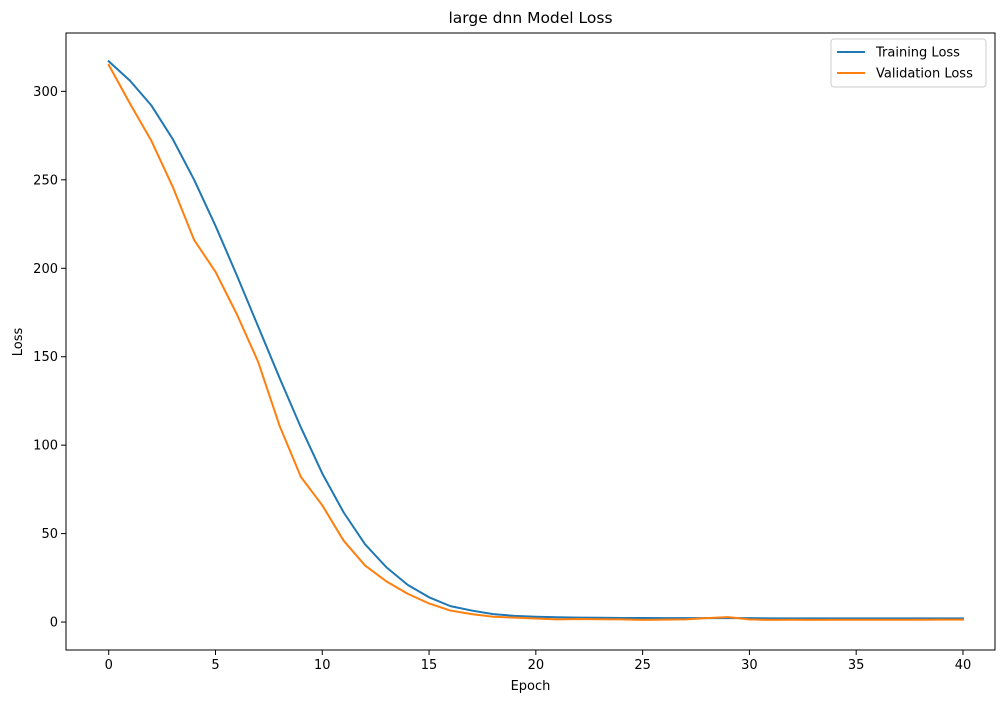 This screenshot has width=1005, height=701. What do you see at coordinates (322, 665) in the screenshot?
I see `x-tick-label: 10` at bounding box center [322, 665].